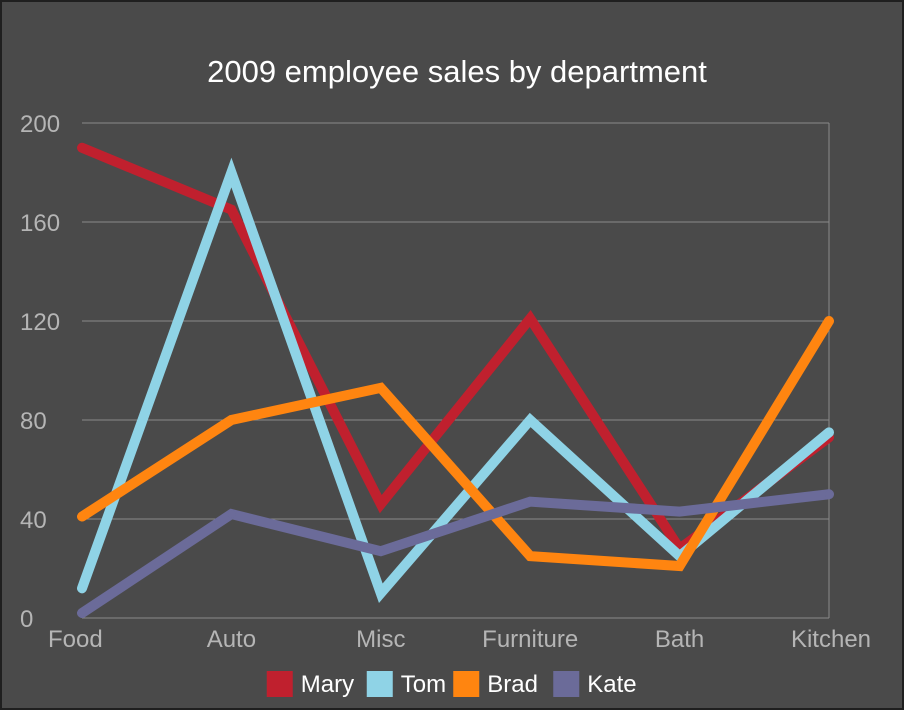 The width and height of the screenshot is (904, 712). I want to click on legend-label: Kate, so click(611, 684).